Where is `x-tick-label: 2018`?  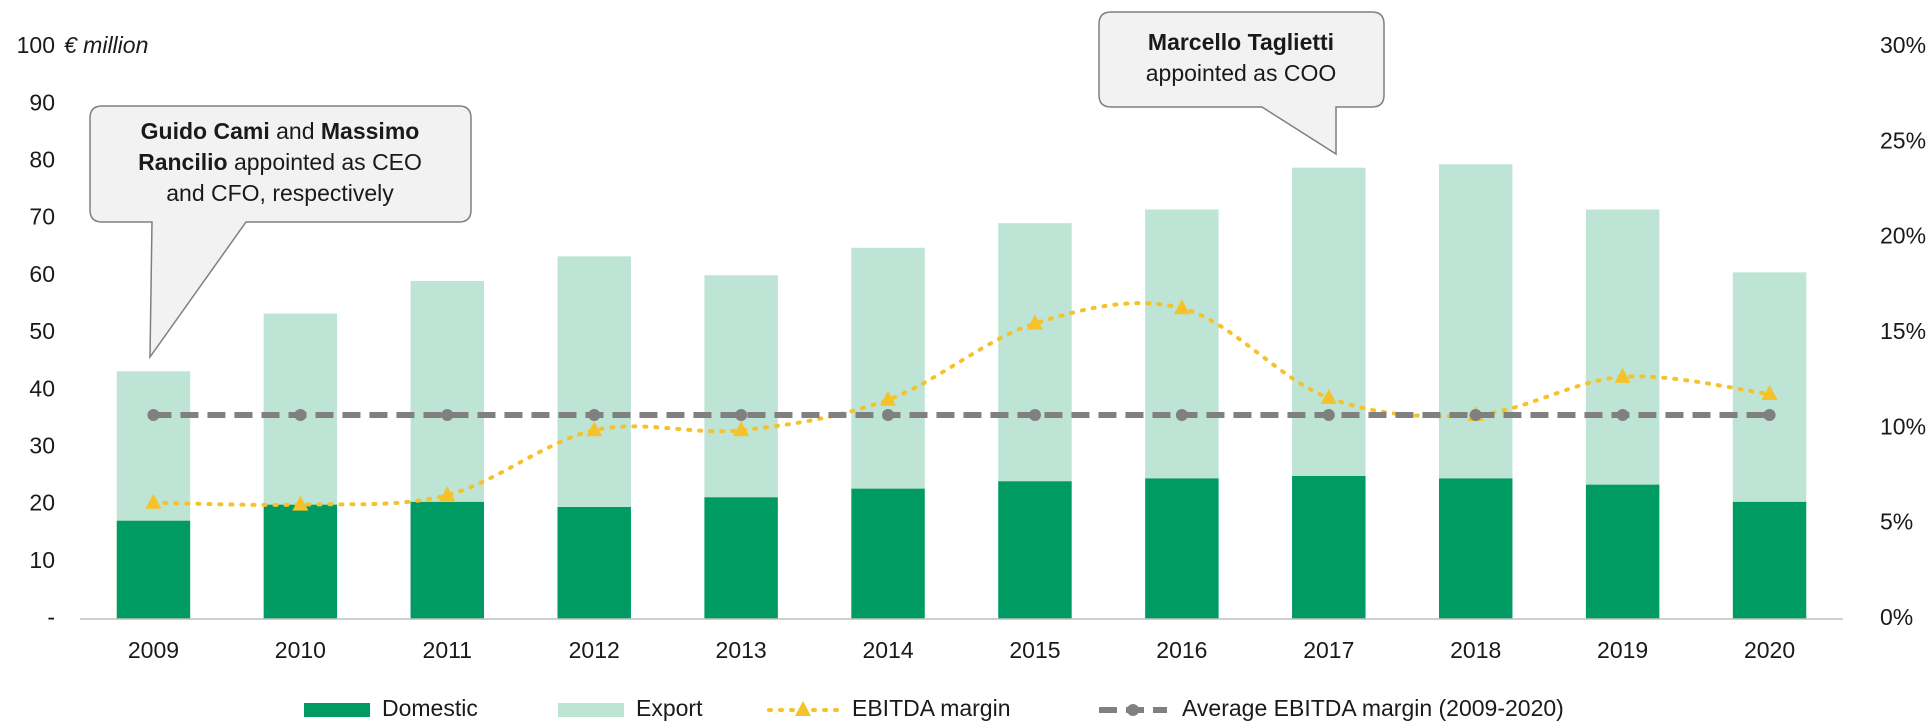
x-tick-label: 2018 is located at coordinates (1475, 650).